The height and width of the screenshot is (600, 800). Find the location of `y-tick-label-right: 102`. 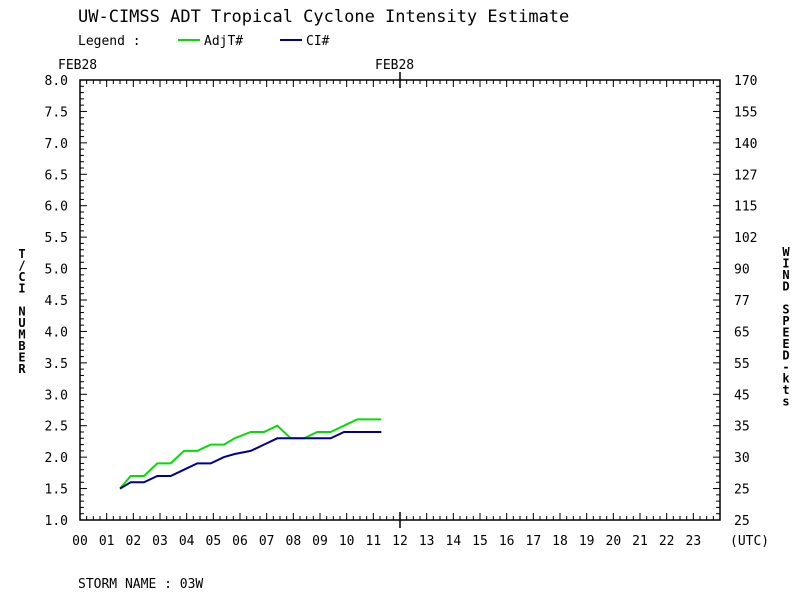

y-tick-label-right: 102 is located at coordinates (745, 238).